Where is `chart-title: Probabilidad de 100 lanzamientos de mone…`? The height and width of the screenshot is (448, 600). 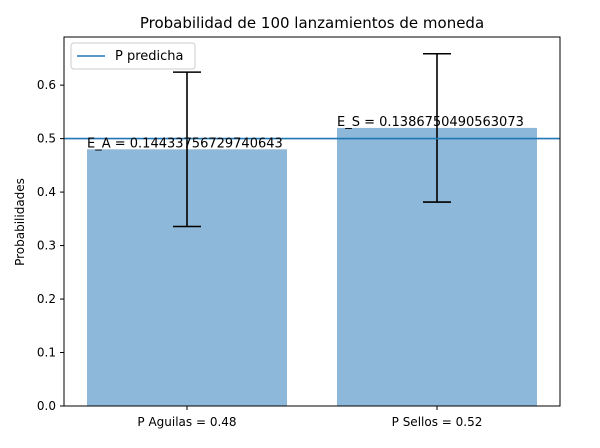
chart-title: Probabilidad de 100 lanzamientos de mone… is located at coordinates (312, 23).